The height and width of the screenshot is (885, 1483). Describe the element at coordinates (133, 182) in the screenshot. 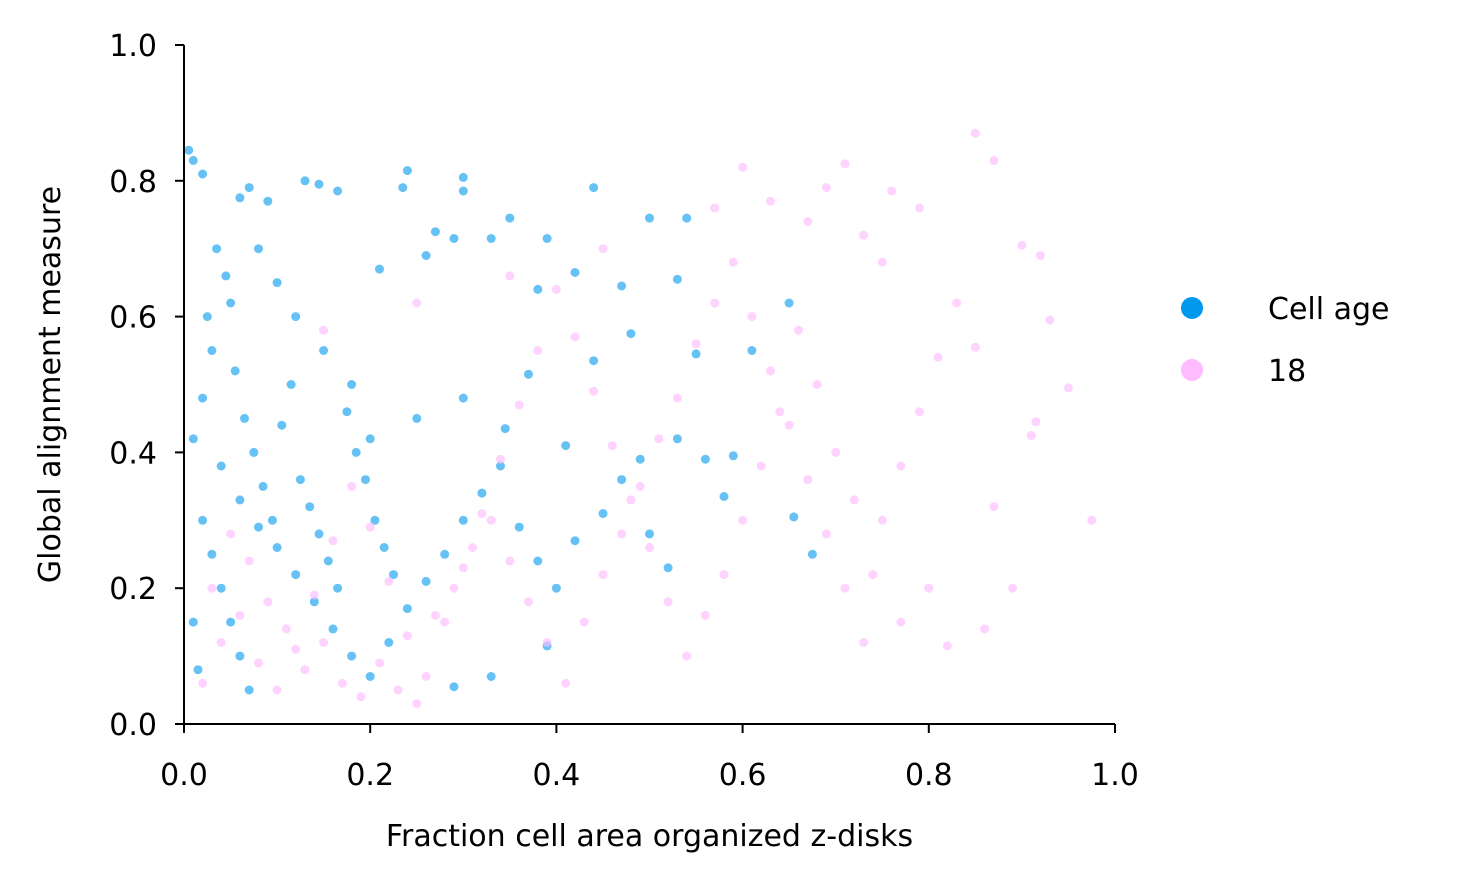

I see `y-tick-label: 0.8` at that location.